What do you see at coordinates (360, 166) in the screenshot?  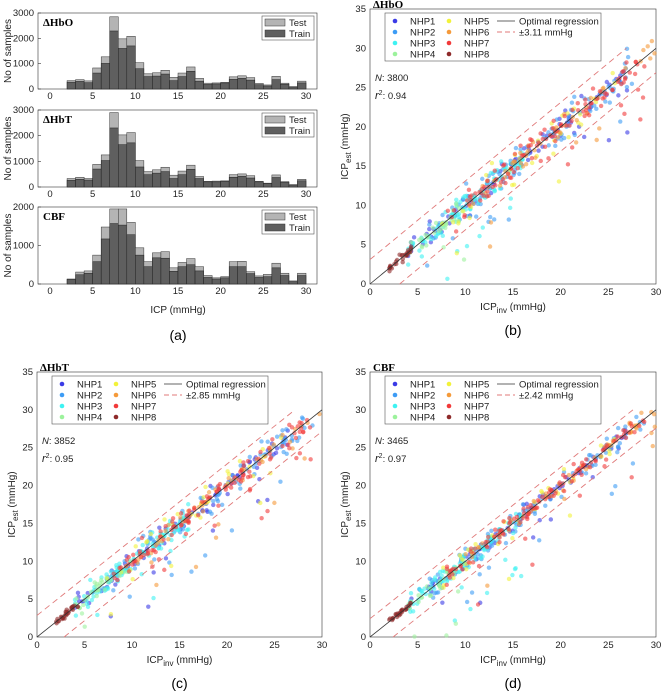 I see `y-tick-label: 15` at bounding box center [360, 166].